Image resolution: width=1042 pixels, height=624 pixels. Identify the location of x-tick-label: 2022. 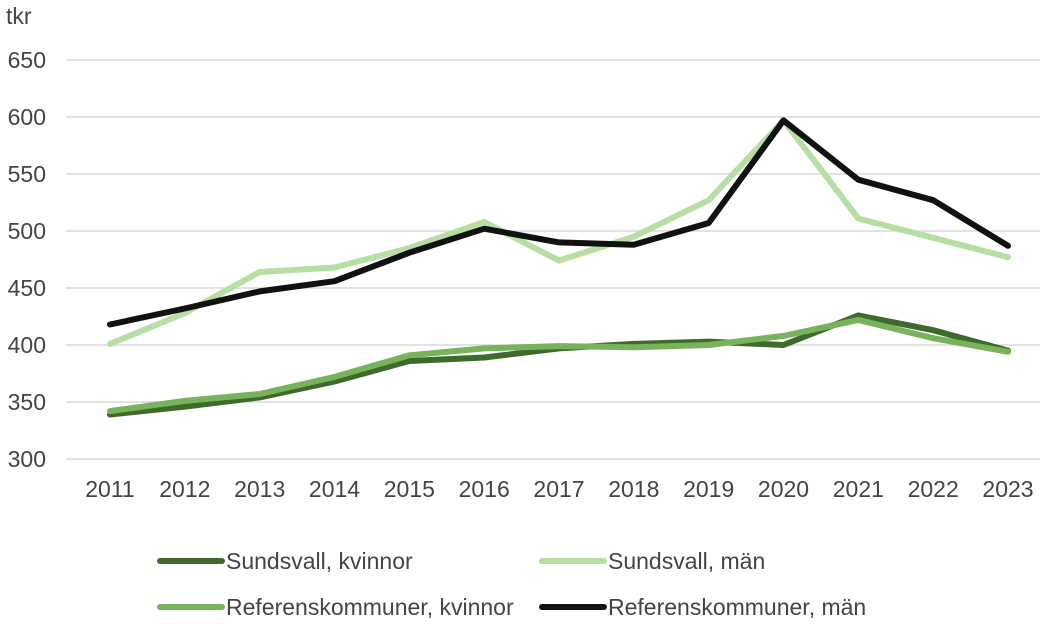
(933, 489).